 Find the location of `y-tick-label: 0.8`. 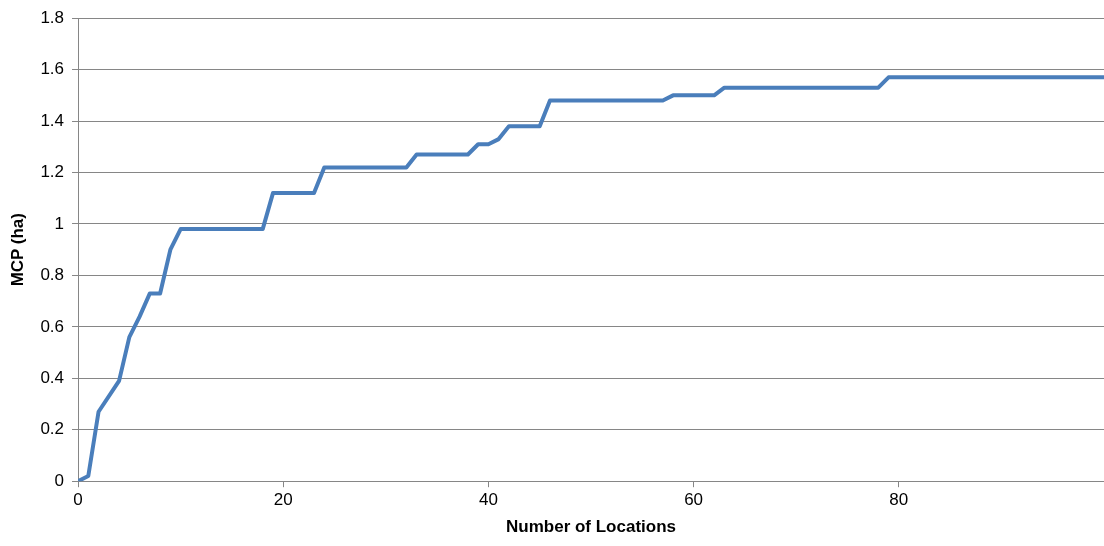

y-tick-label: 0.8 is located at coordinates (52, 275).